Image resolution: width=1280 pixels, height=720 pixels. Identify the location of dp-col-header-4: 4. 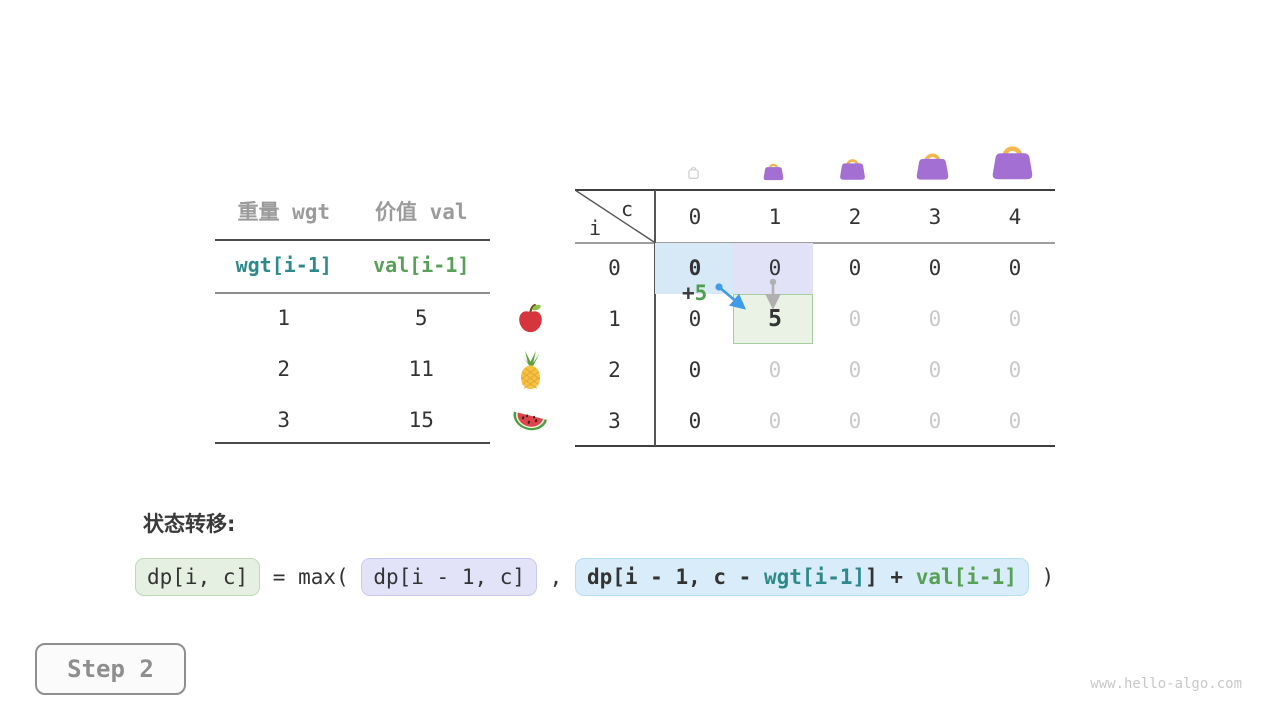
(1015, 216).